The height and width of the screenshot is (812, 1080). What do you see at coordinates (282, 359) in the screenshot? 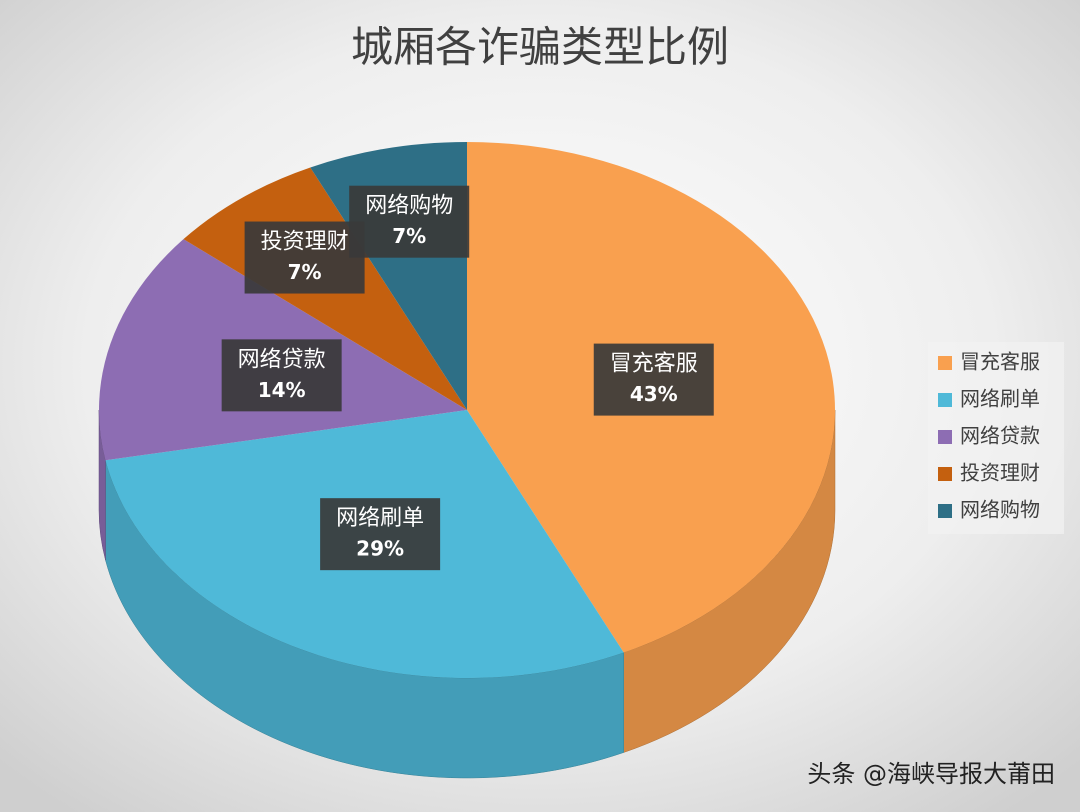
I see `data-label-name: 网络贷款` at bounding box center [282, 359].